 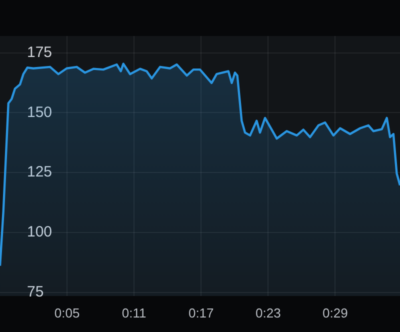 I want to click on x-tick-label: 0:11, so click(x=134, y=312).